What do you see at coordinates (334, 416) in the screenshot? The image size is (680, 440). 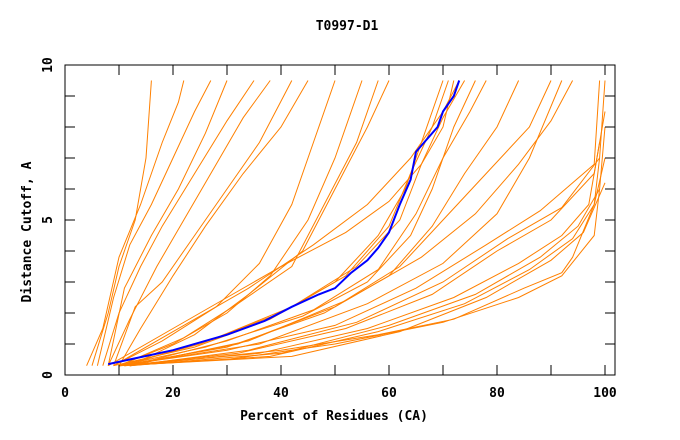 I see `x-axis-label: Percent of Residues (CA)` at bounding box center [334, 416].